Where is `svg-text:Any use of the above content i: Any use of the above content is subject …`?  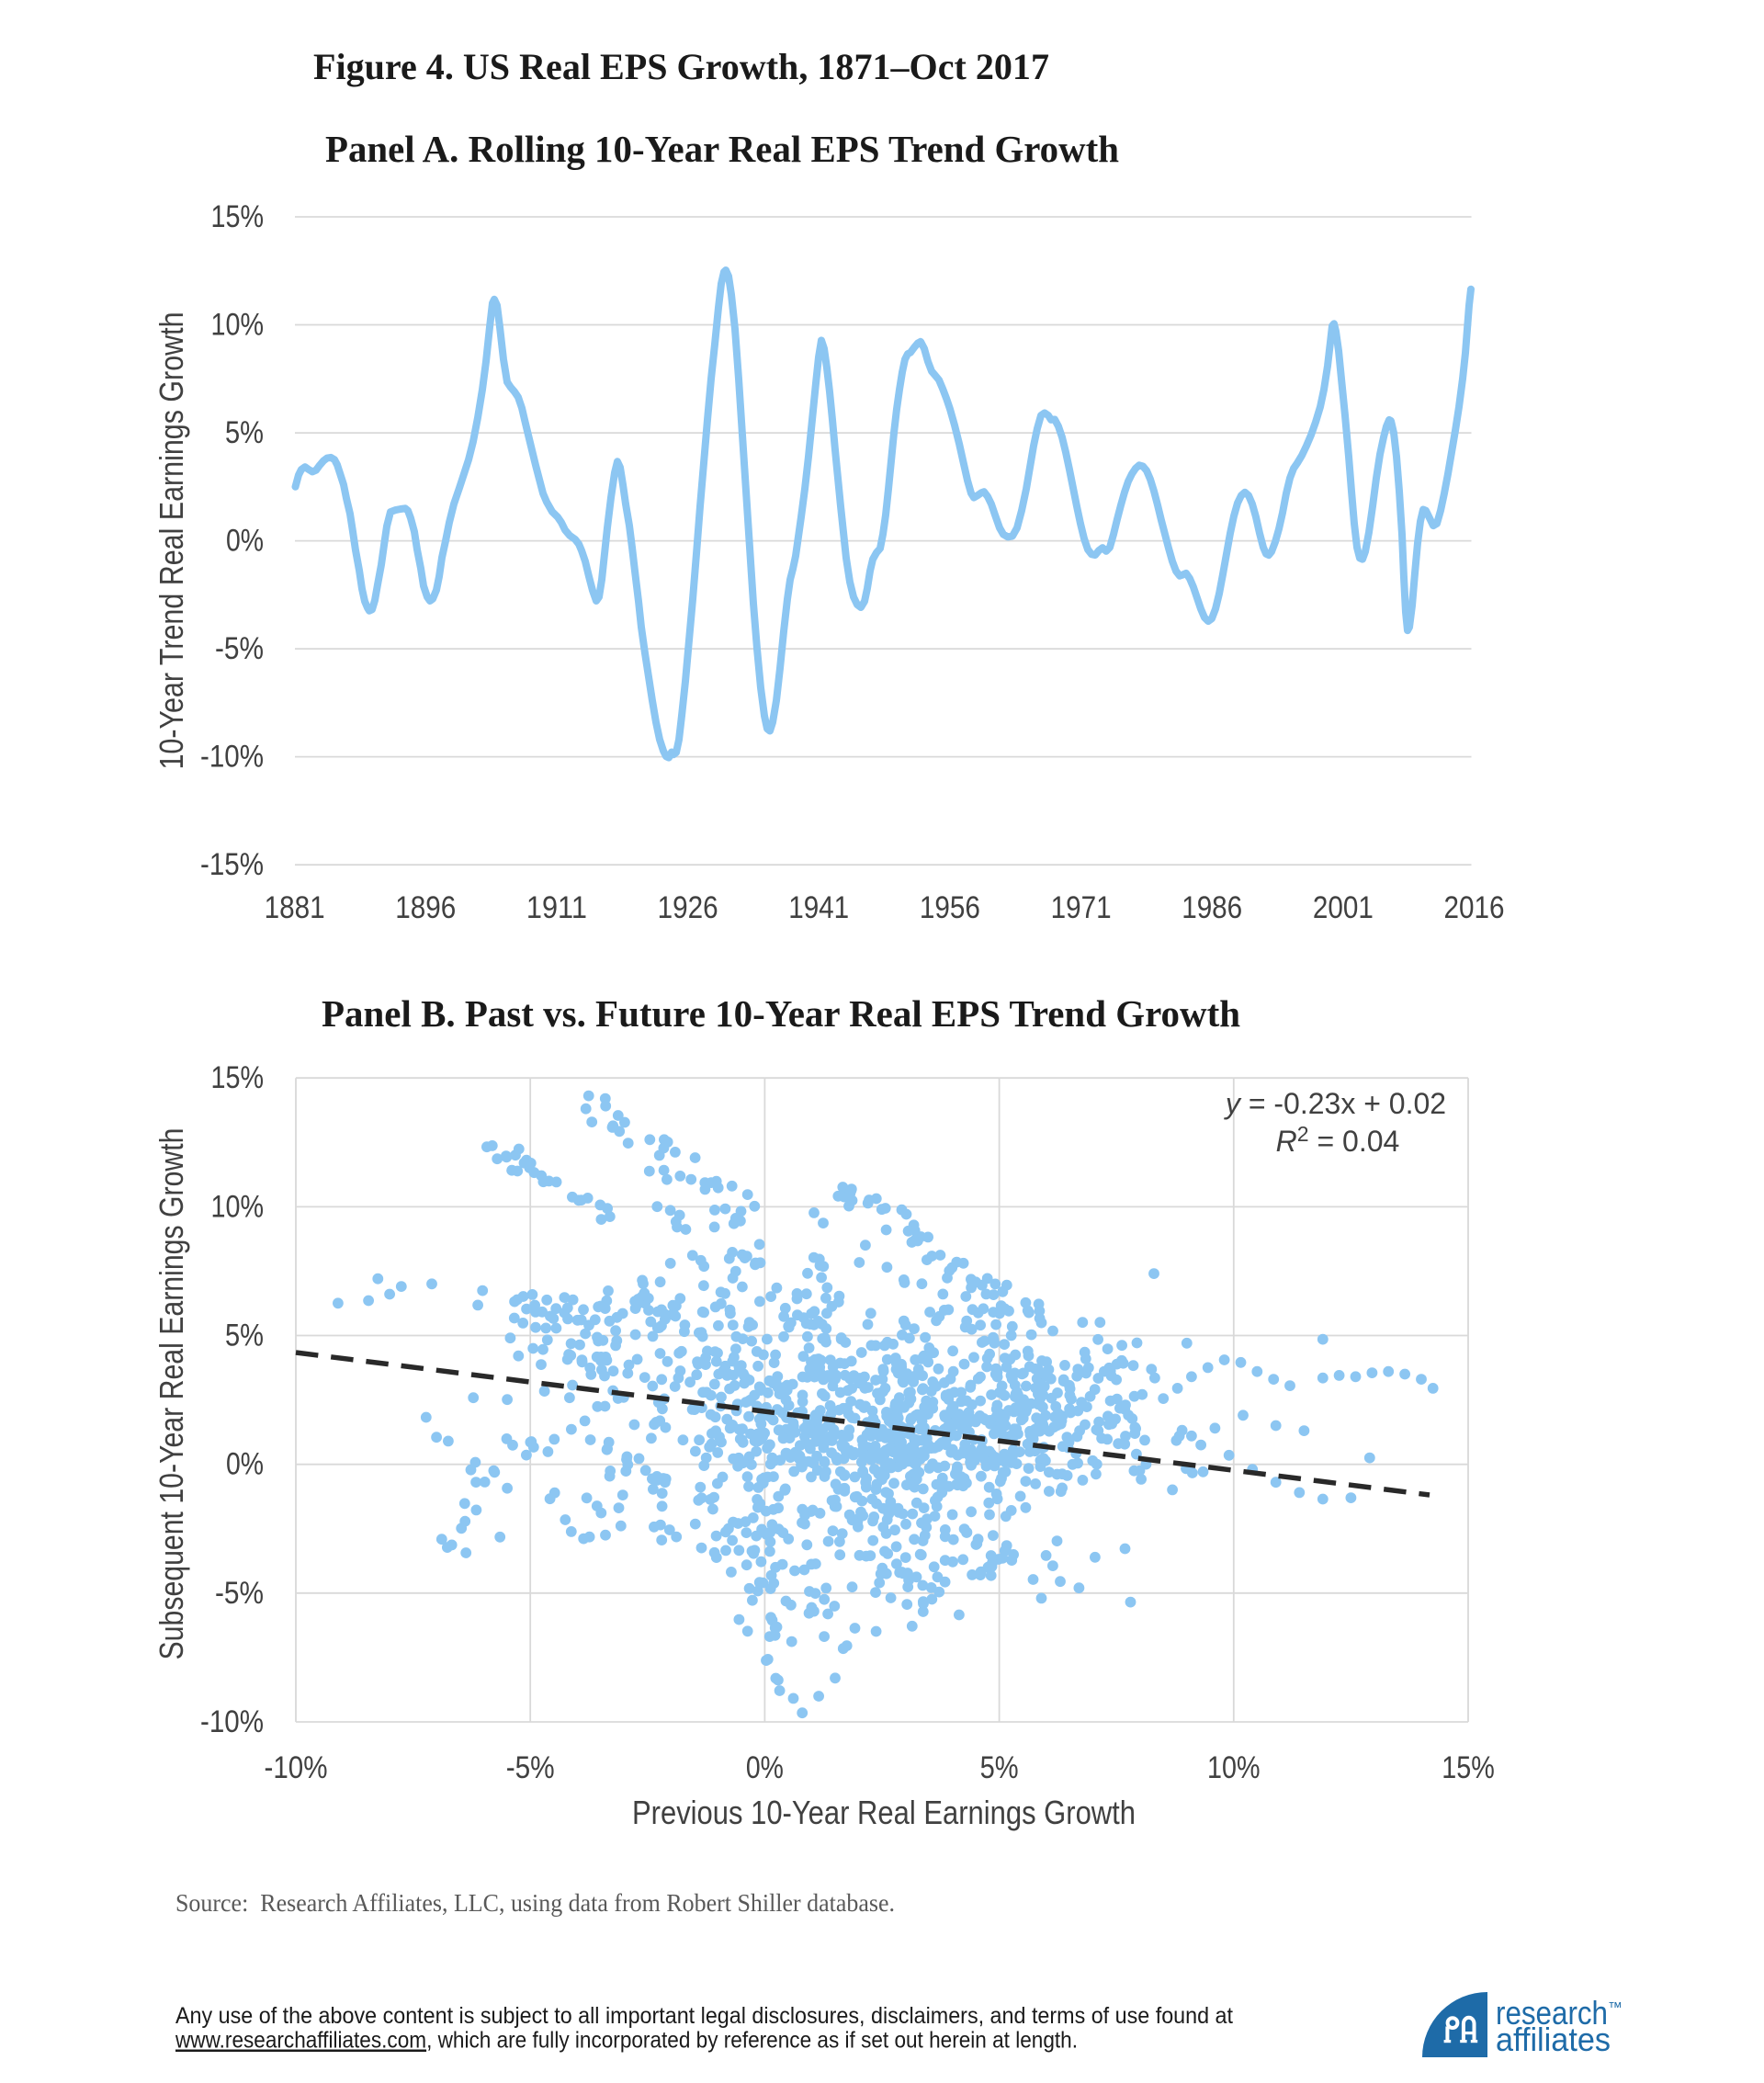
svg-text:Any use of the above content i: Any use of the above content is subject … is located at coordinates (704, 2016).